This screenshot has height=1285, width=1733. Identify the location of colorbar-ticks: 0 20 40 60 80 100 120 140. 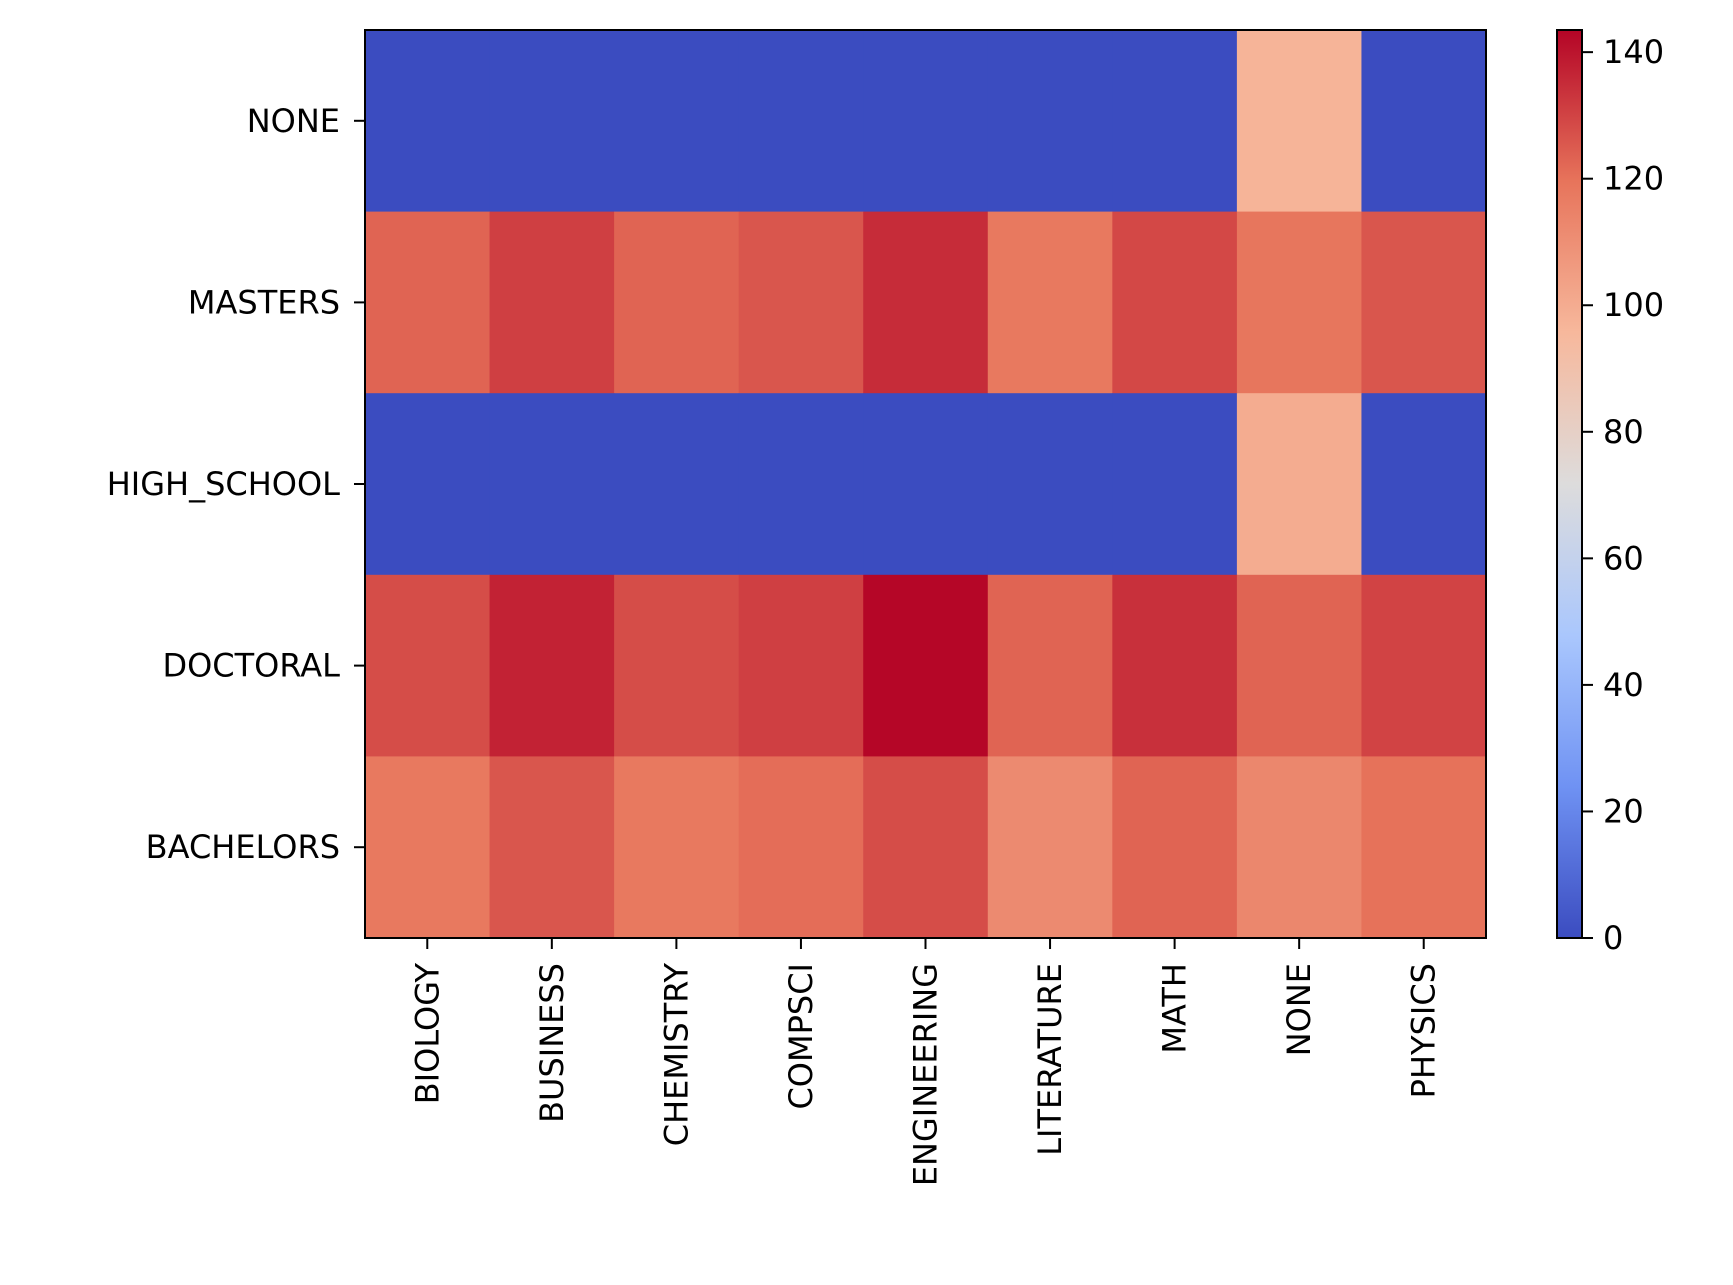
(1623, 495).